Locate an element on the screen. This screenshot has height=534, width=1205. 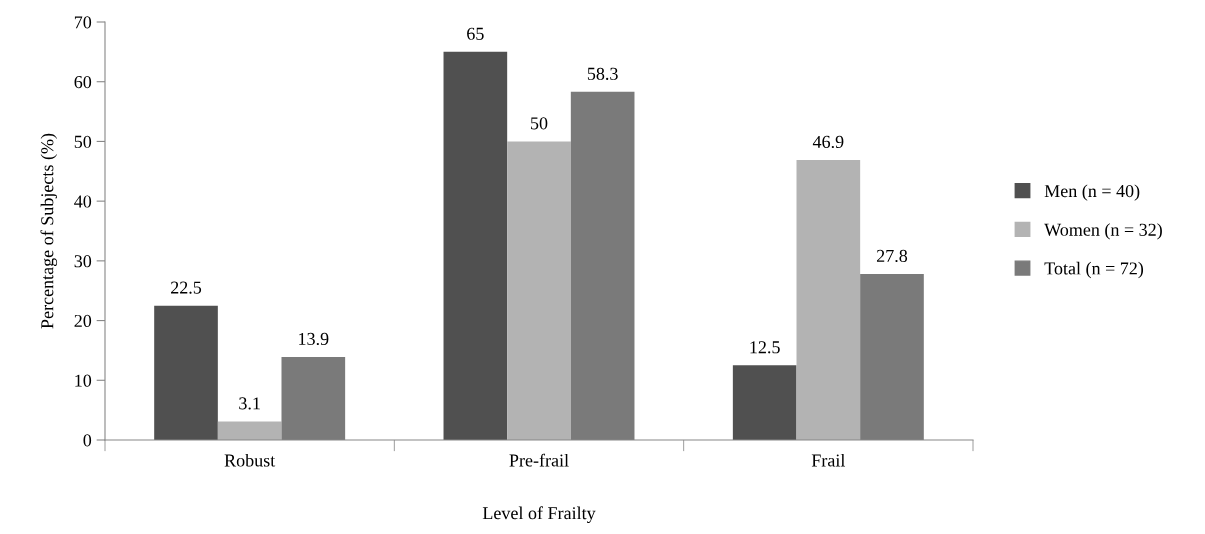
data-label: 12.5 is located at coordinates (765, 347).